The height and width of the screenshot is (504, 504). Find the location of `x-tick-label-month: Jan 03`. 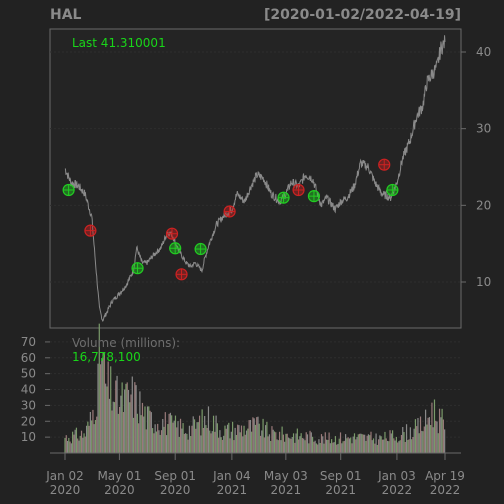

x-tick-label-month: Jan 03 is located at coordinates (396, 476).